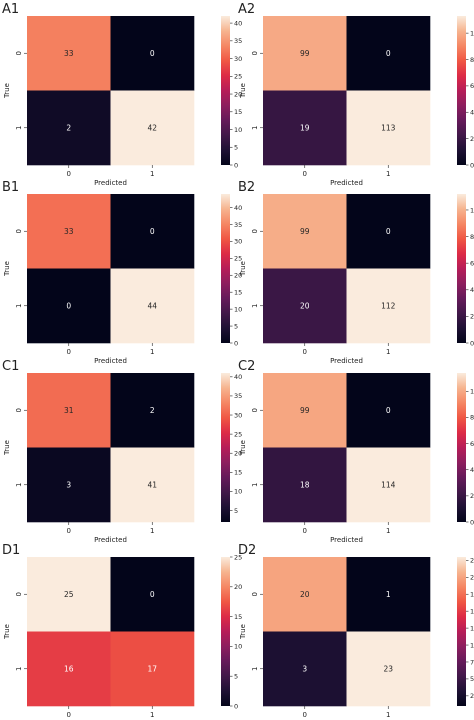 The width and height of the screenshot is (474, 720). Describe the element at coordinates (238, 492) in the screenshot. I see `colorbar-tick-label: 10` at that location.